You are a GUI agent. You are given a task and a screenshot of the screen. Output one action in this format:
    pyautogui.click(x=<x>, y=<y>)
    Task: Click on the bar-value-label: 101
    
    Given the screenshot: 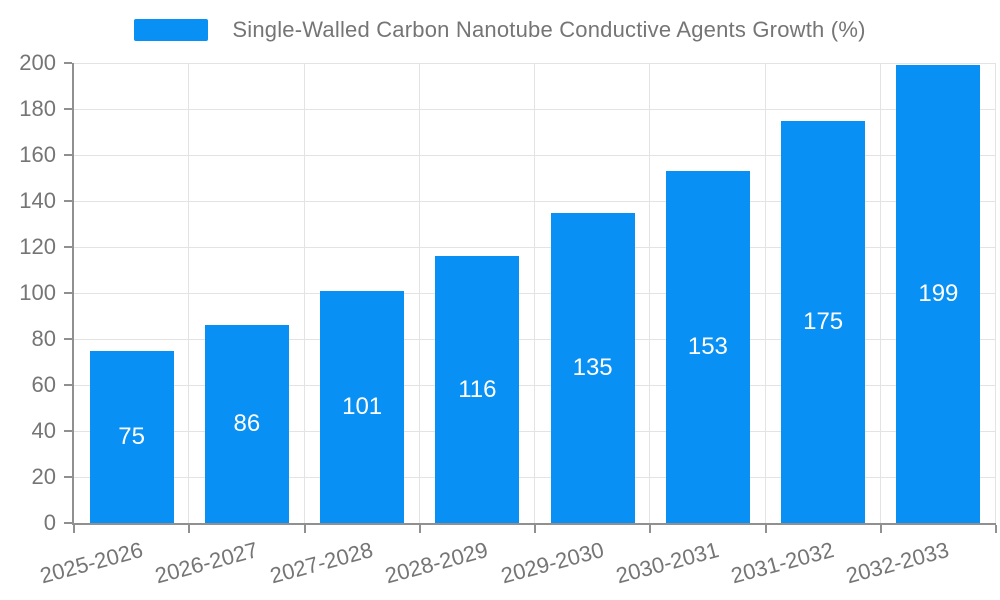 What is the action you would take?
    pyautogui.click(x=362, y=406)
    